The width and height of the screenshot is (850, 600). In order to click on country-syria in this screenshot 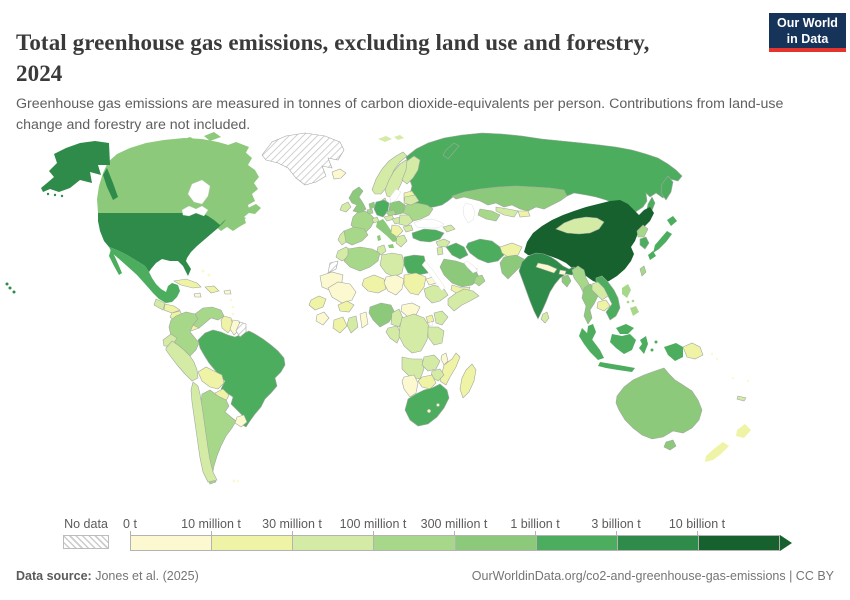, I will do `click(443, 243)`.